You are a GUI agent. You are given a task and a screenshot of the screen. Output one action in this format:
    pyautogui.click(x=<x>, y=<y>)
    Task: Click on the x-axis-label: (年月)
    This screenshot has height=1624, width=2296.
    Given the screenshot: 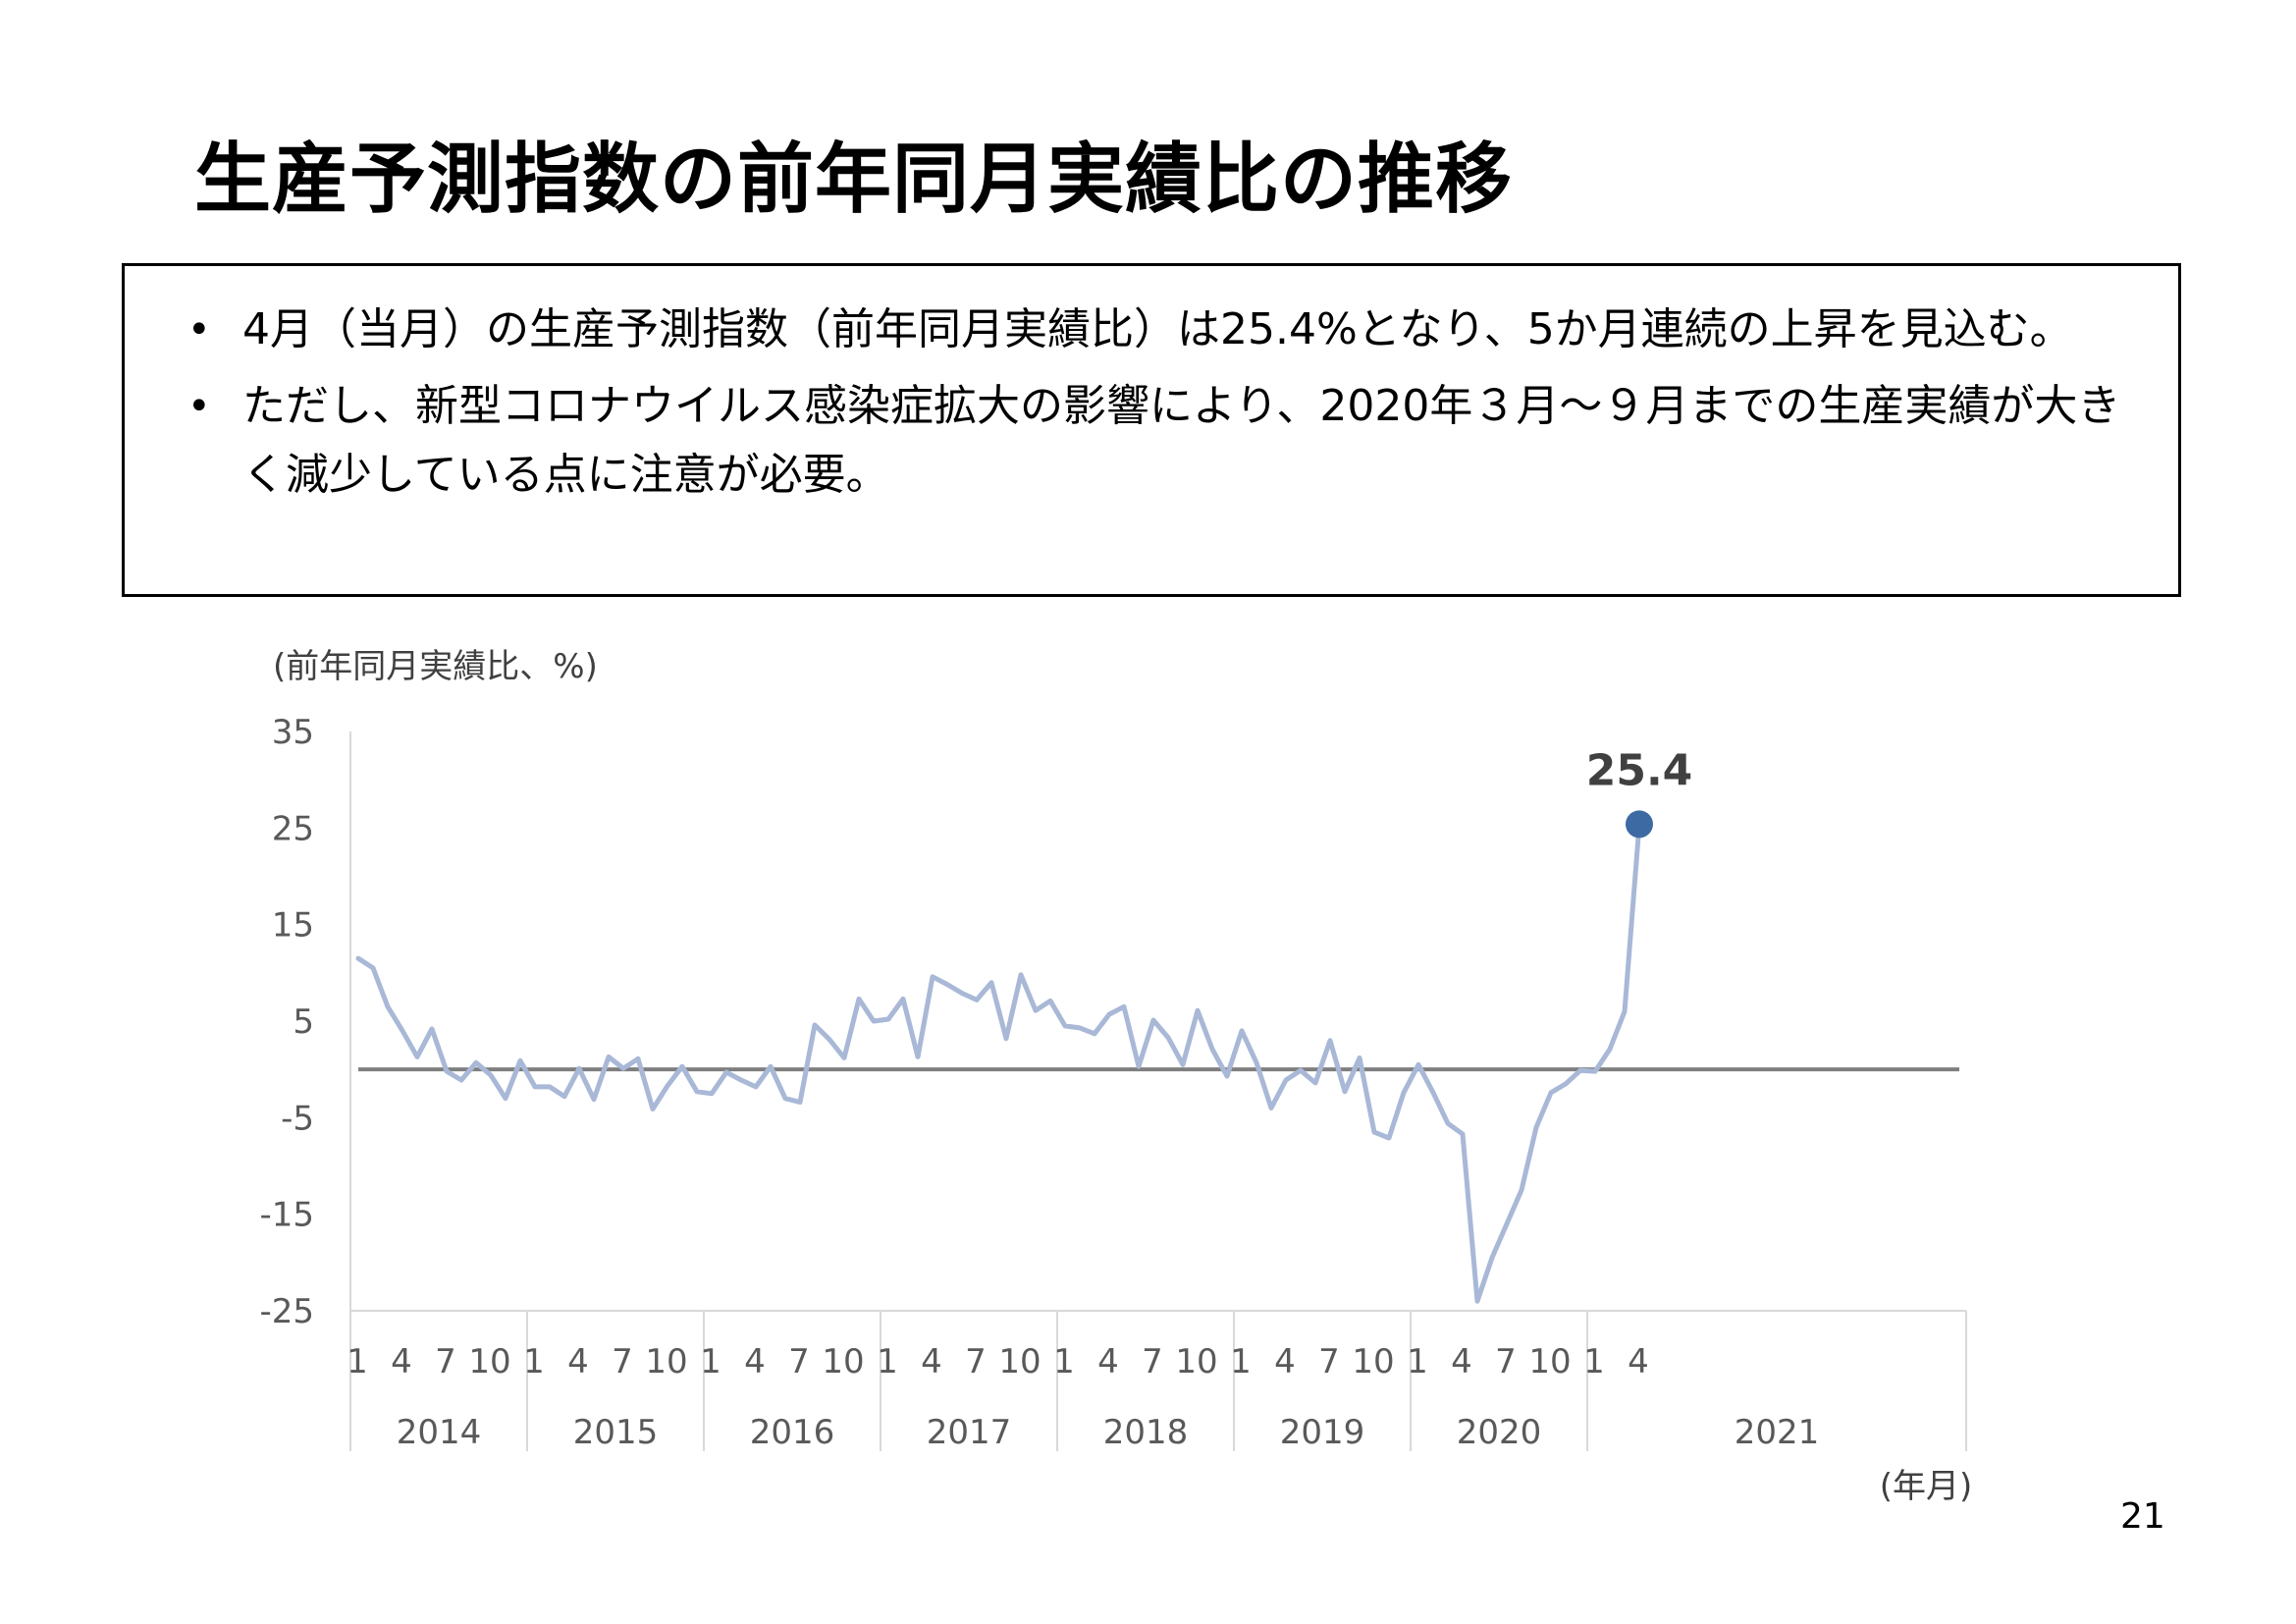 What is the action you would take?
    pyautogui.click(x=1926, y=1486)
    